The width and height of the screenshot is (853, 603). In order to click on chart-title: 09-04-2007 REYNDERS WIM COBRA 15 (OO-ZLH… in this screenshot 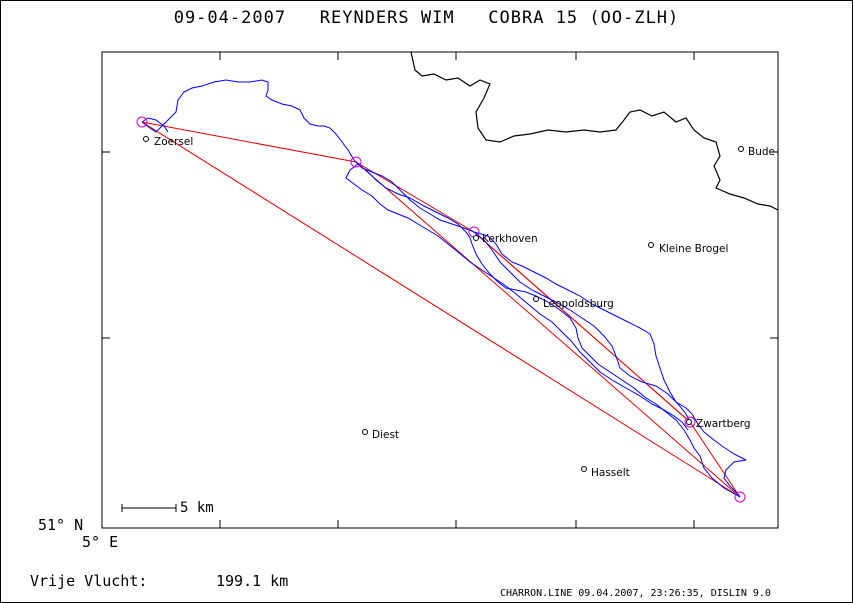, I will do `click(426, 18)`.